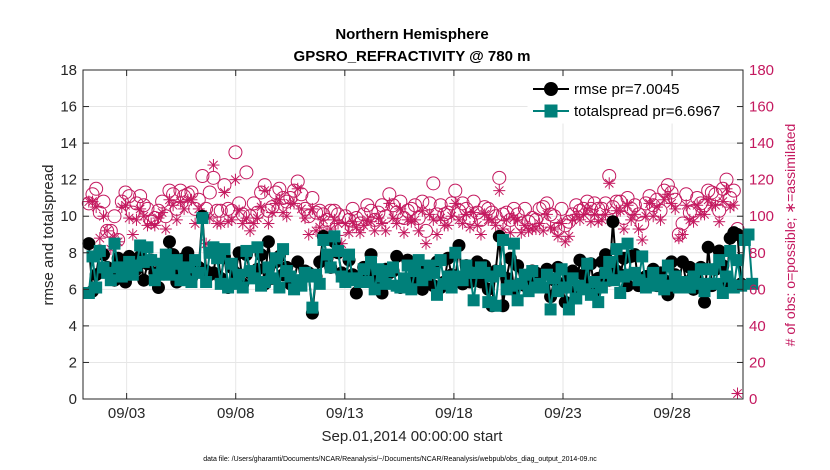 The height and width of the screenshot is (470, 830). I want to click on y-tick-label: 10, so click(68, 216).